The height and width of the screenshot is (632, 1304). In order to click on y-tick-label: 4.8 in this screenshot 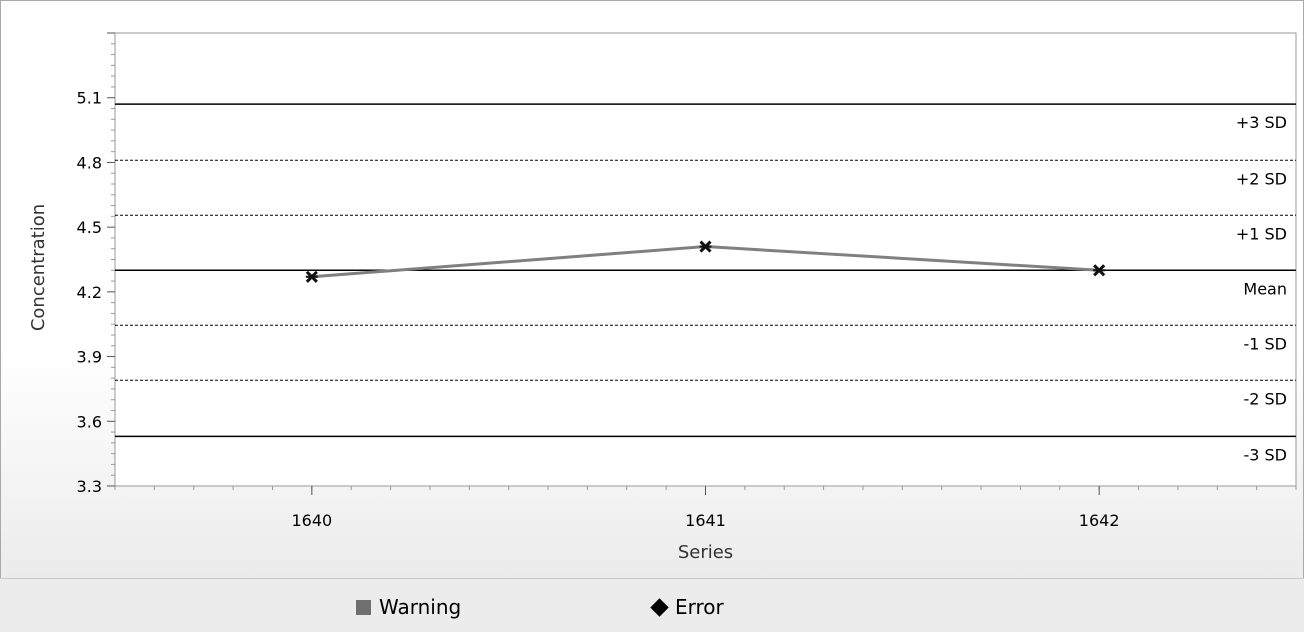, I will do `click(89, 162)`.